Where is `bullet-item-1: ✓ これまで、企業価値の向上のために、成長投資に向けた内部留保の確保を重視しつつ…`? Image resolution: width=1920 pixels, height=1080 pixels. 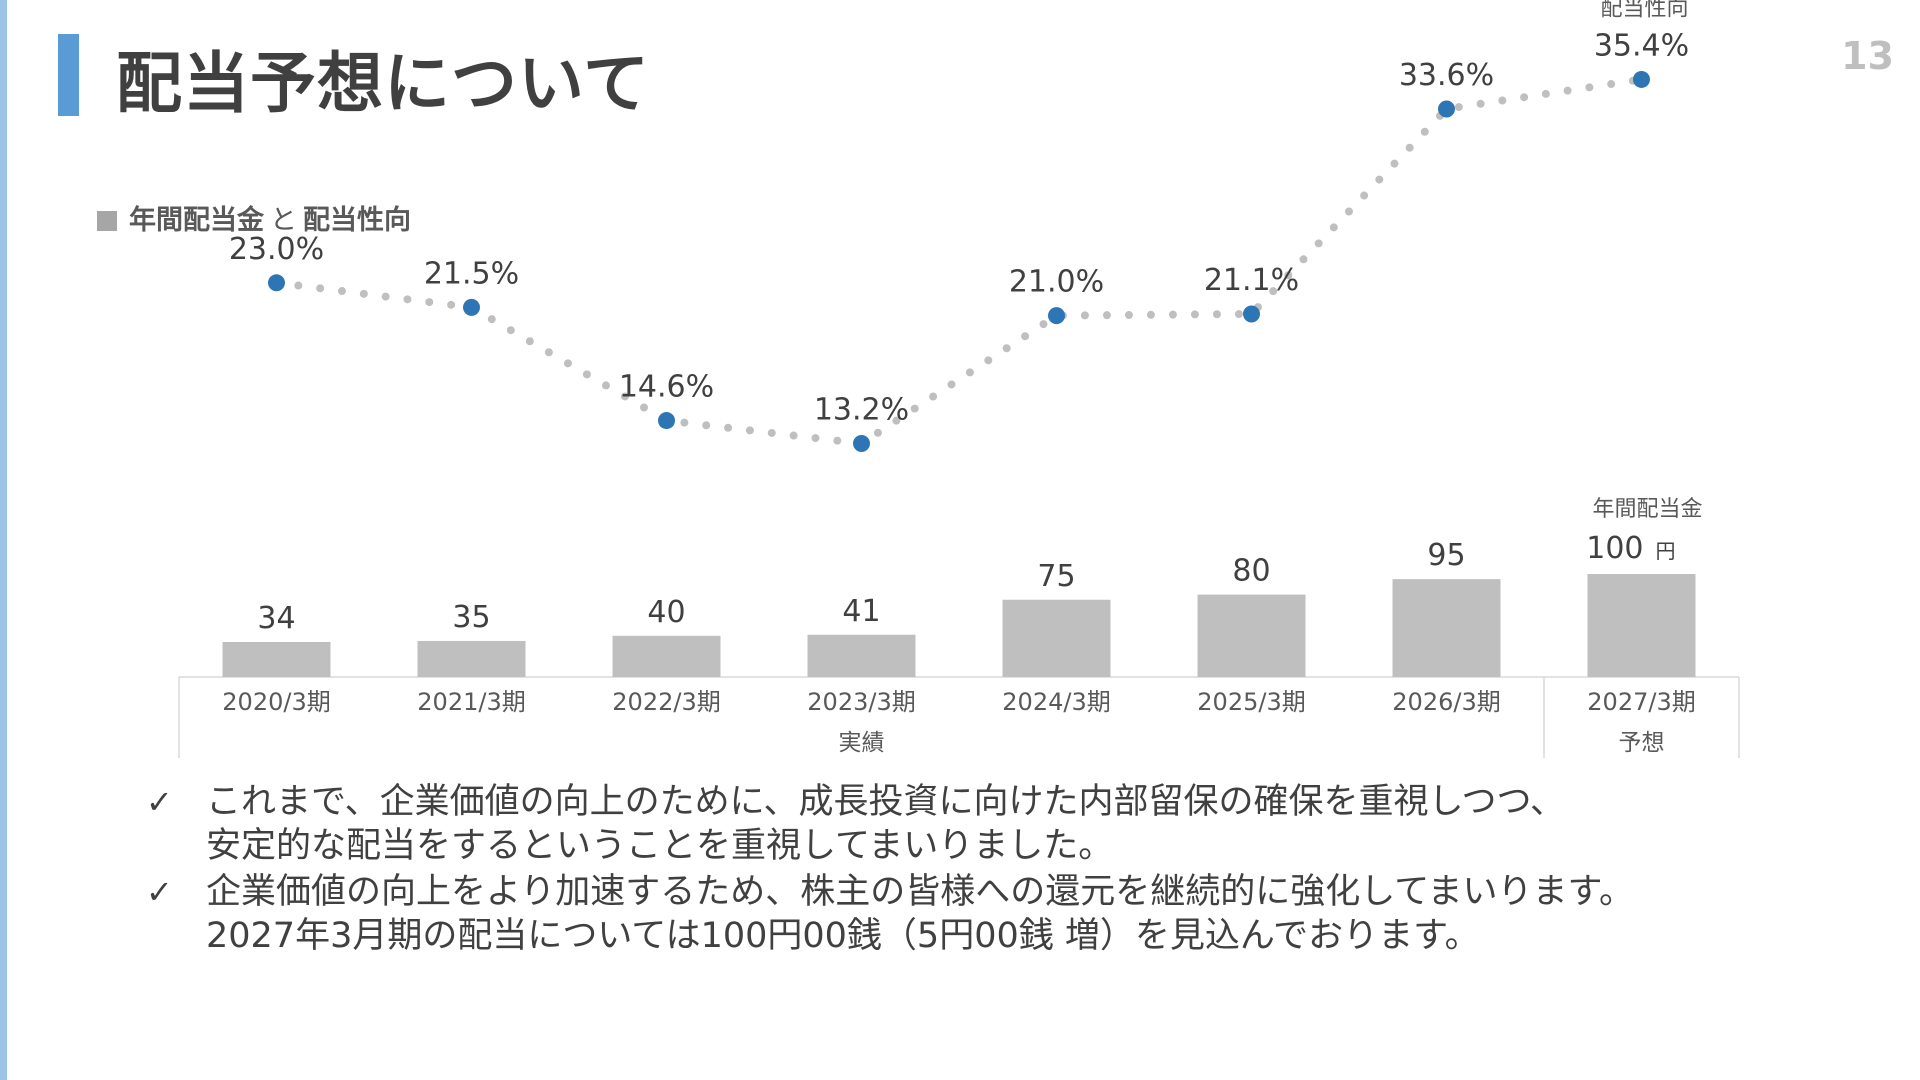
bullet-item-1: ✓ これまで、企業価値の向上のために、成長投資に向けた内部留保の確保を重視しつつ… is located at coordinates (1006, 824).